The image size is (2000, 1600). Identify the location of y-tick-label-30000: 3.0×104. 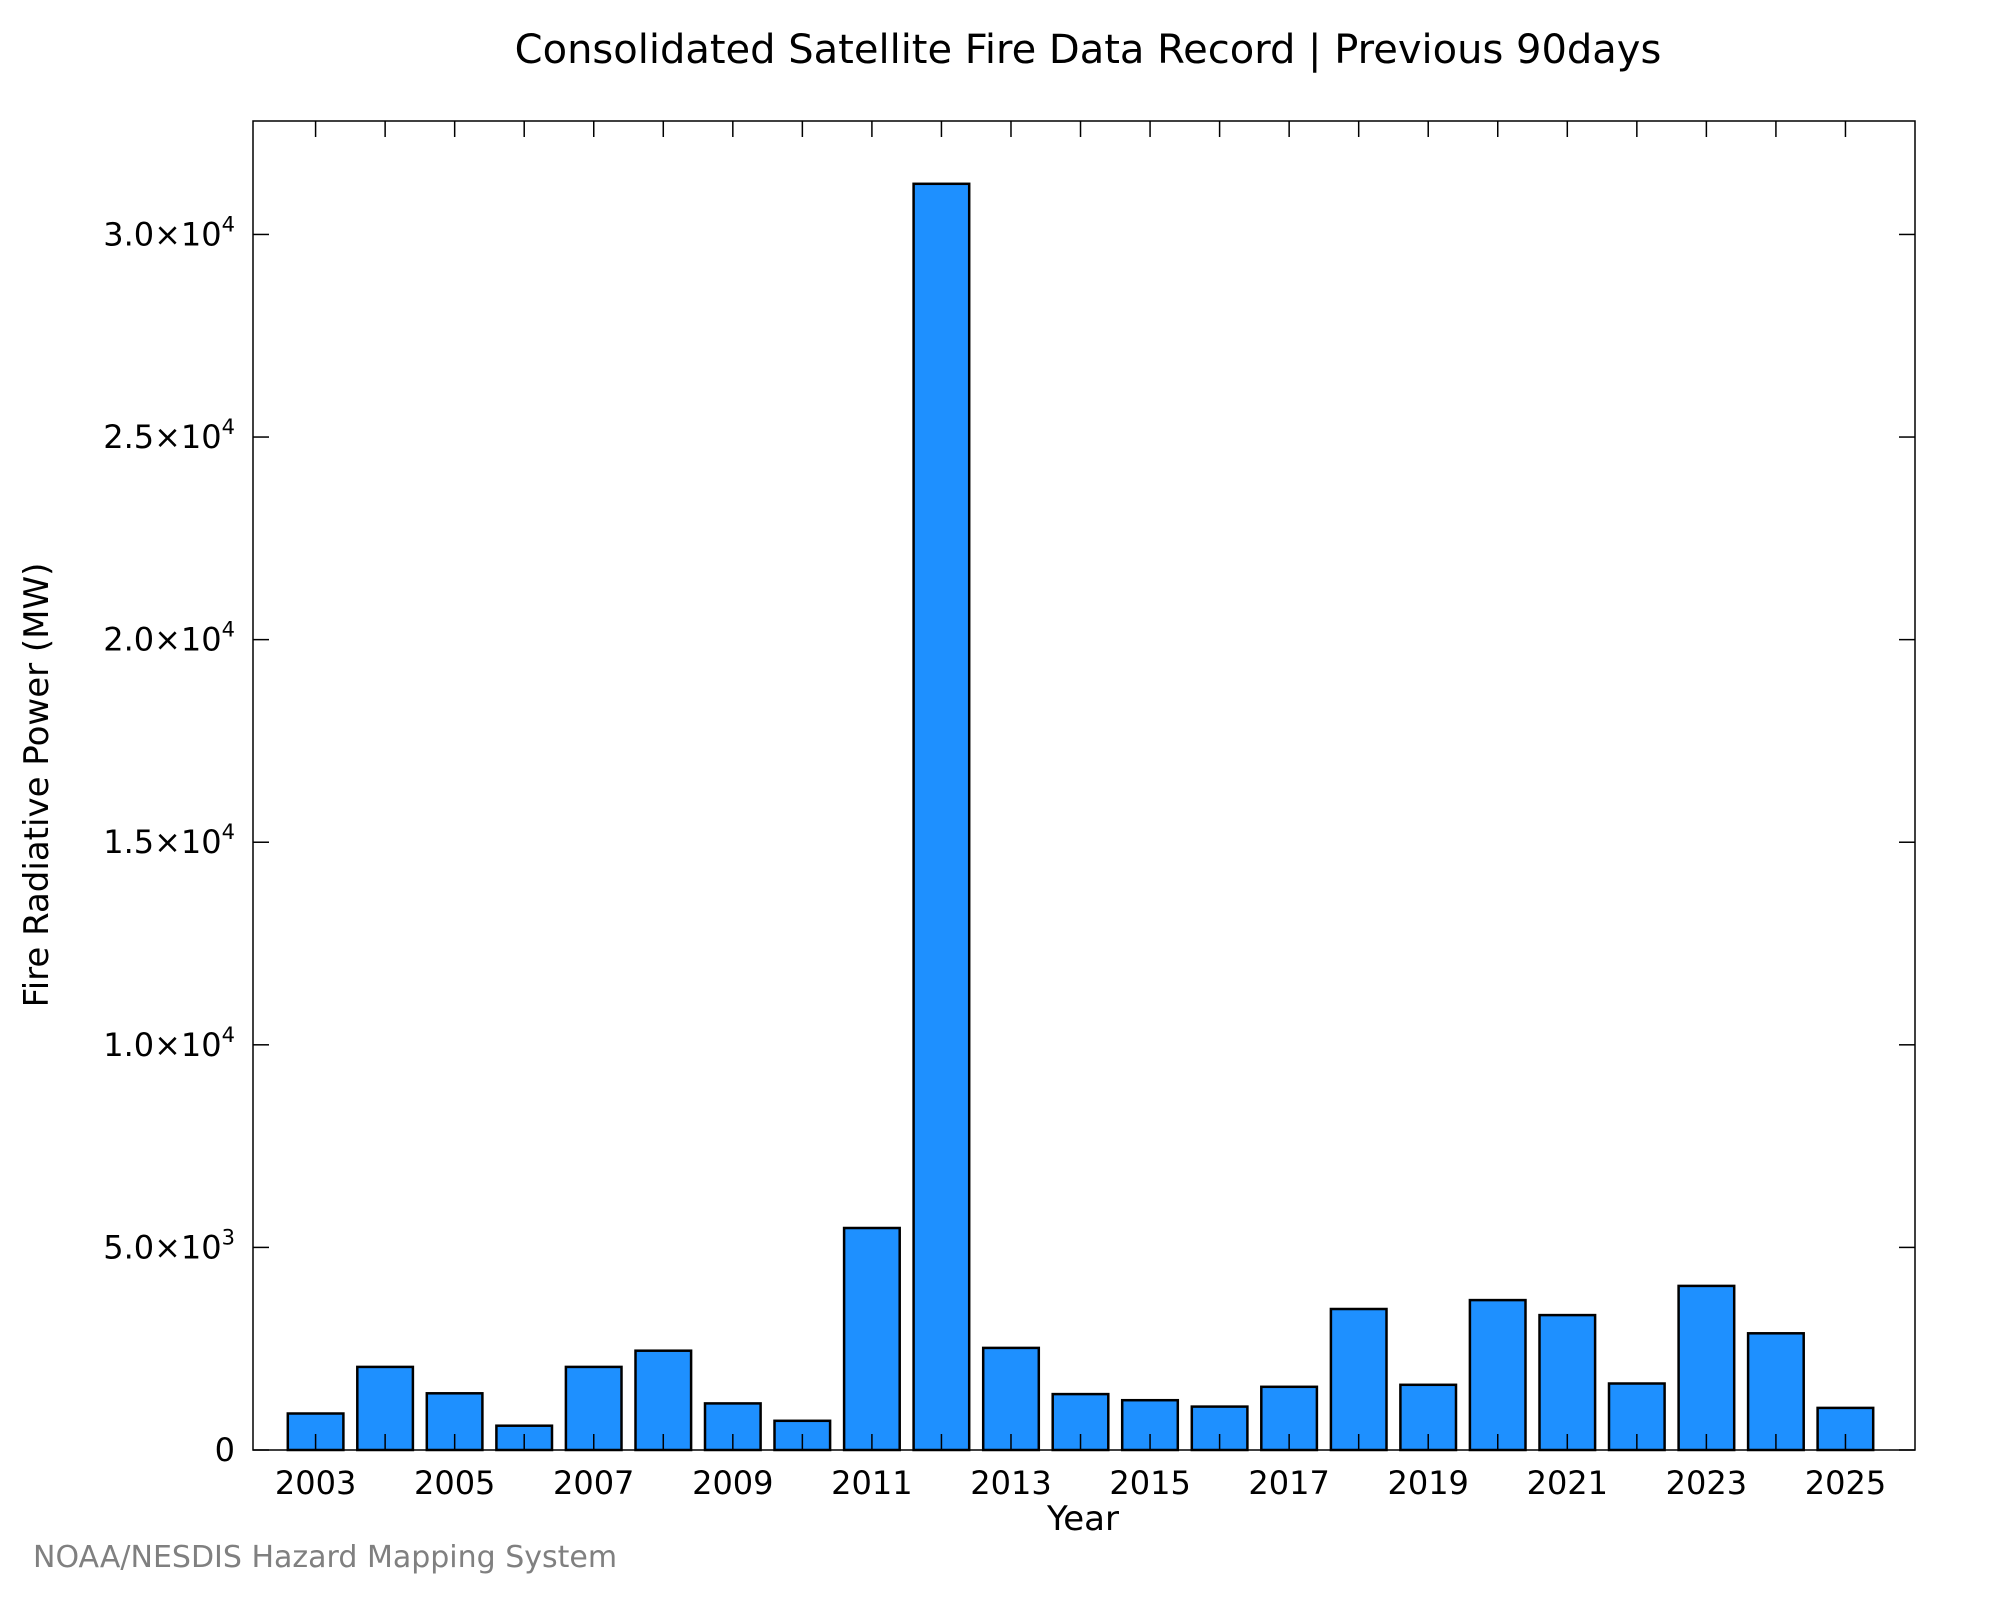
(169, 233).